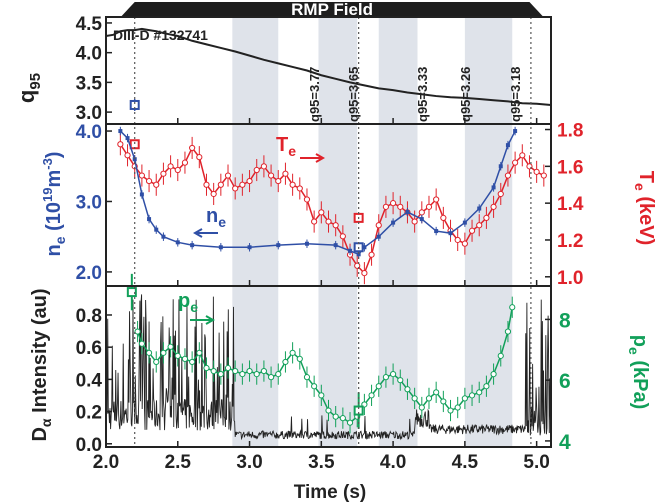  I want to click on x-tick-label-6: 5.0, so click(536, 462).